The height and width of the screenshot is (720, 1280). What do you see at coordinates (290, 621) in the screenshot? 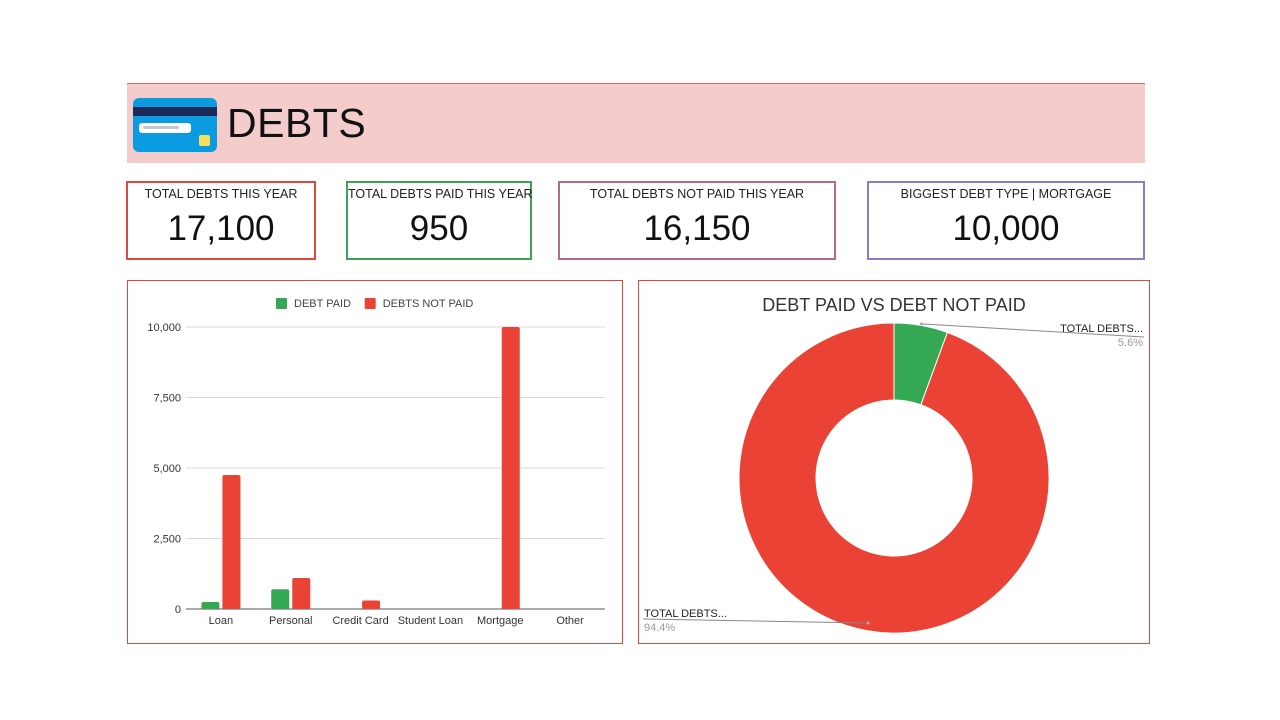
I see `x-tick-label: Personal` at bounding box center [290, 621].